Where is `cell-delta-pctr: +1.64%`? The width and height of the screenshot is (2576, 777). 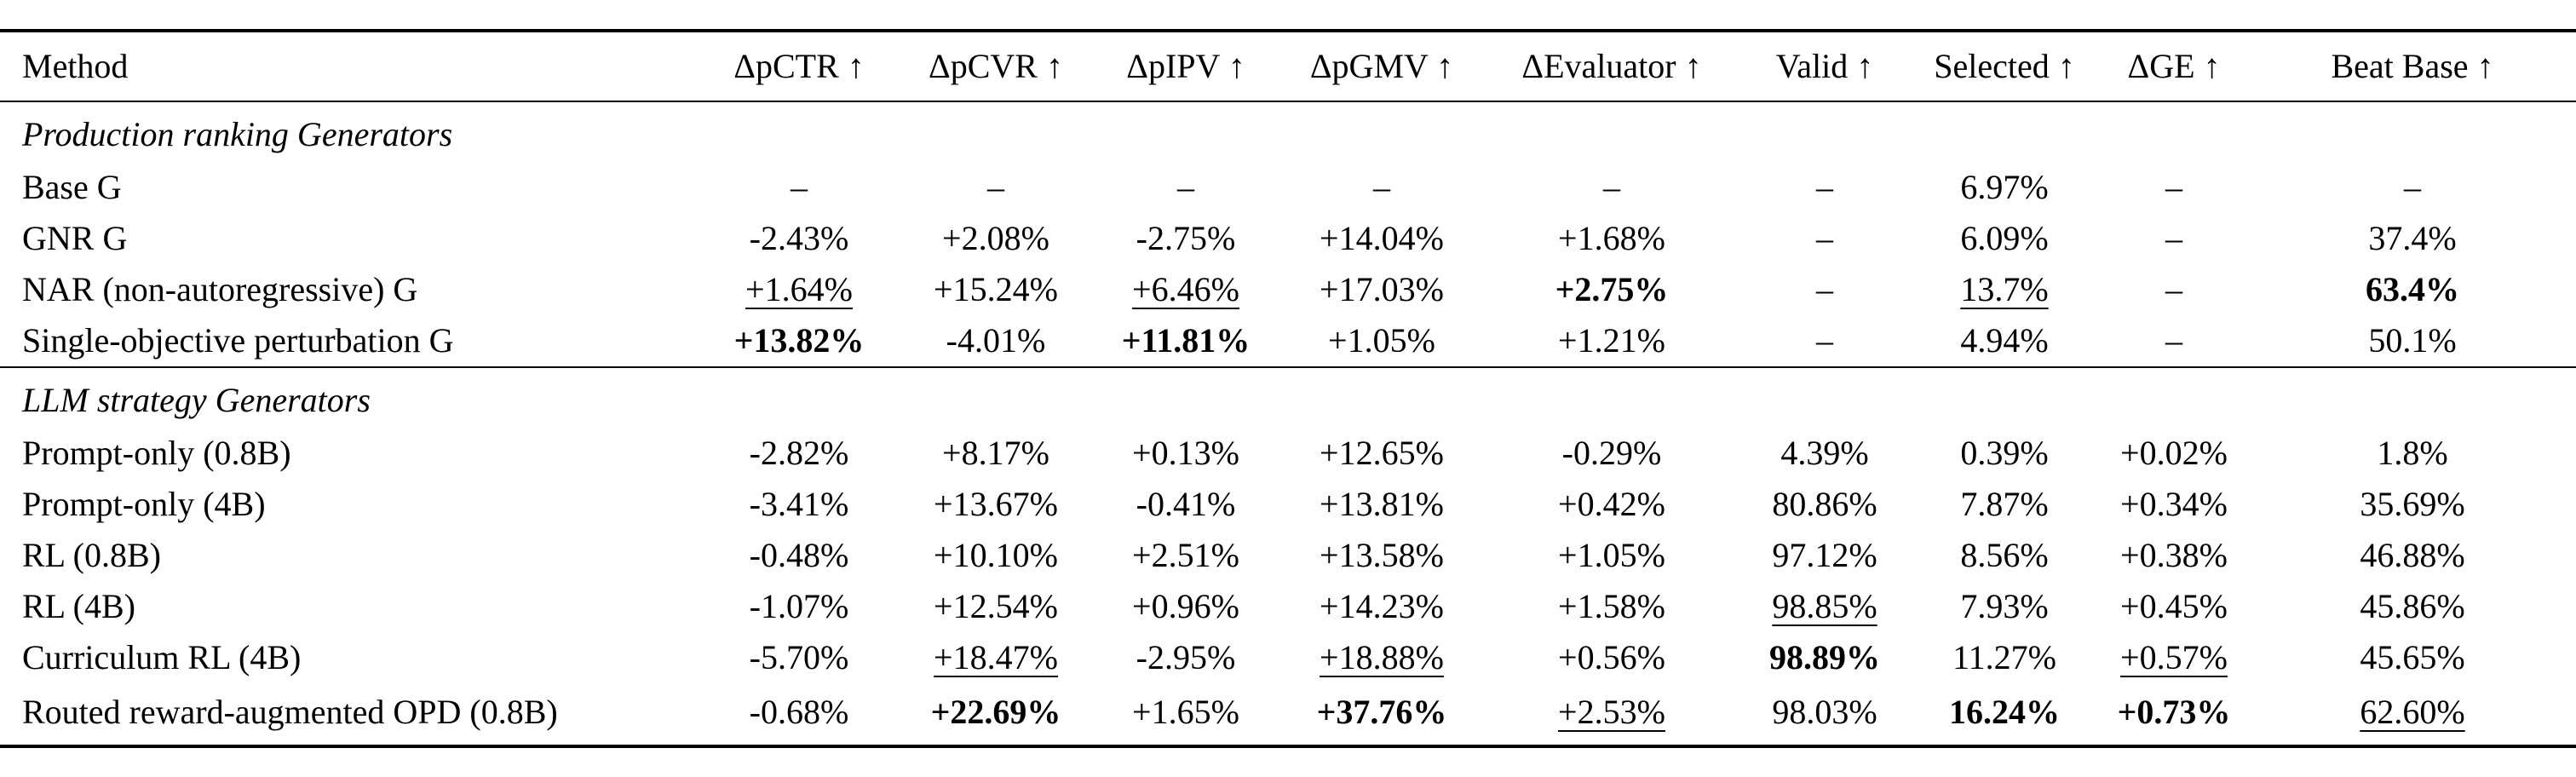 cell-delta-pctr: +1.64% is located at coordinates (799, 289).